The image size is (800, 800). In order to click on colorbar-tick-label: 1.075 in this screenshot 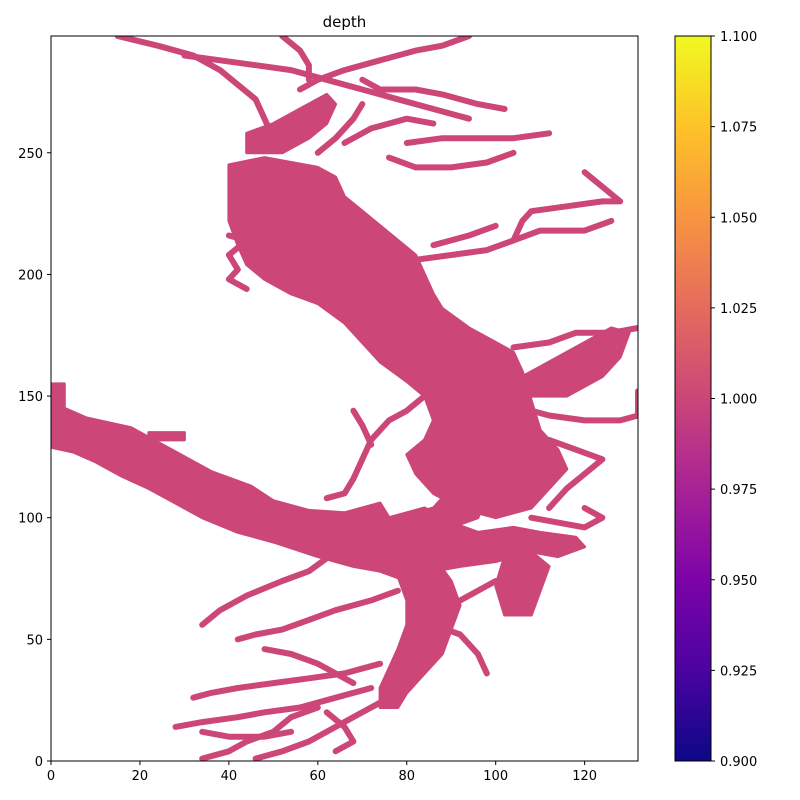, I will do `click(738, 128)`.